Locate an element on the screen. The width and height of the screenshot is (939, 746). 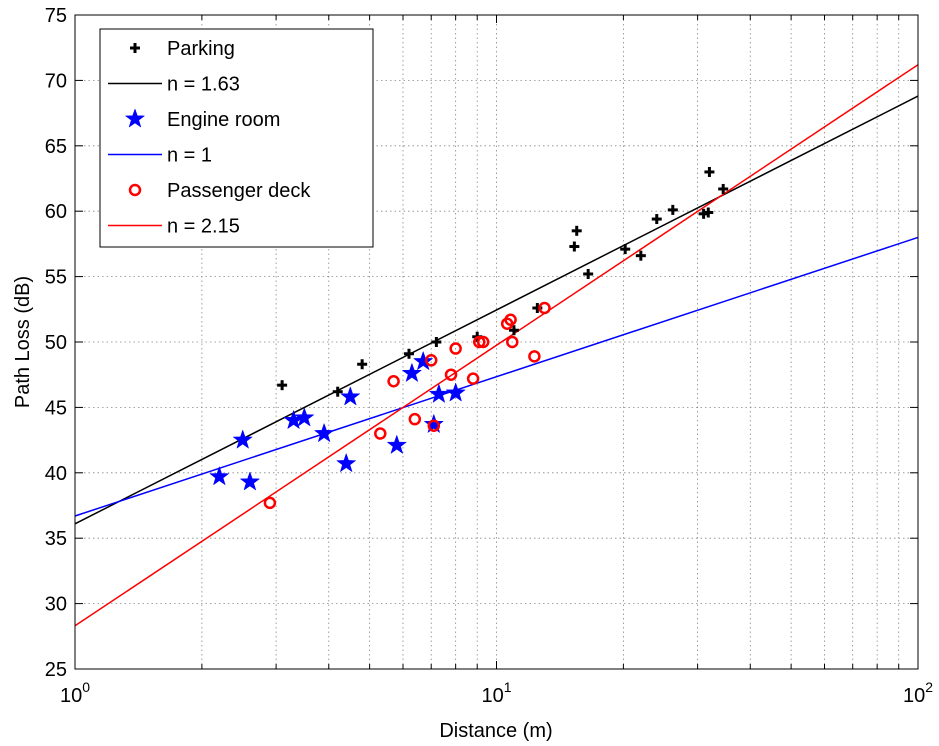
y-tick-label: 65 is located at coordinates (56, 147).